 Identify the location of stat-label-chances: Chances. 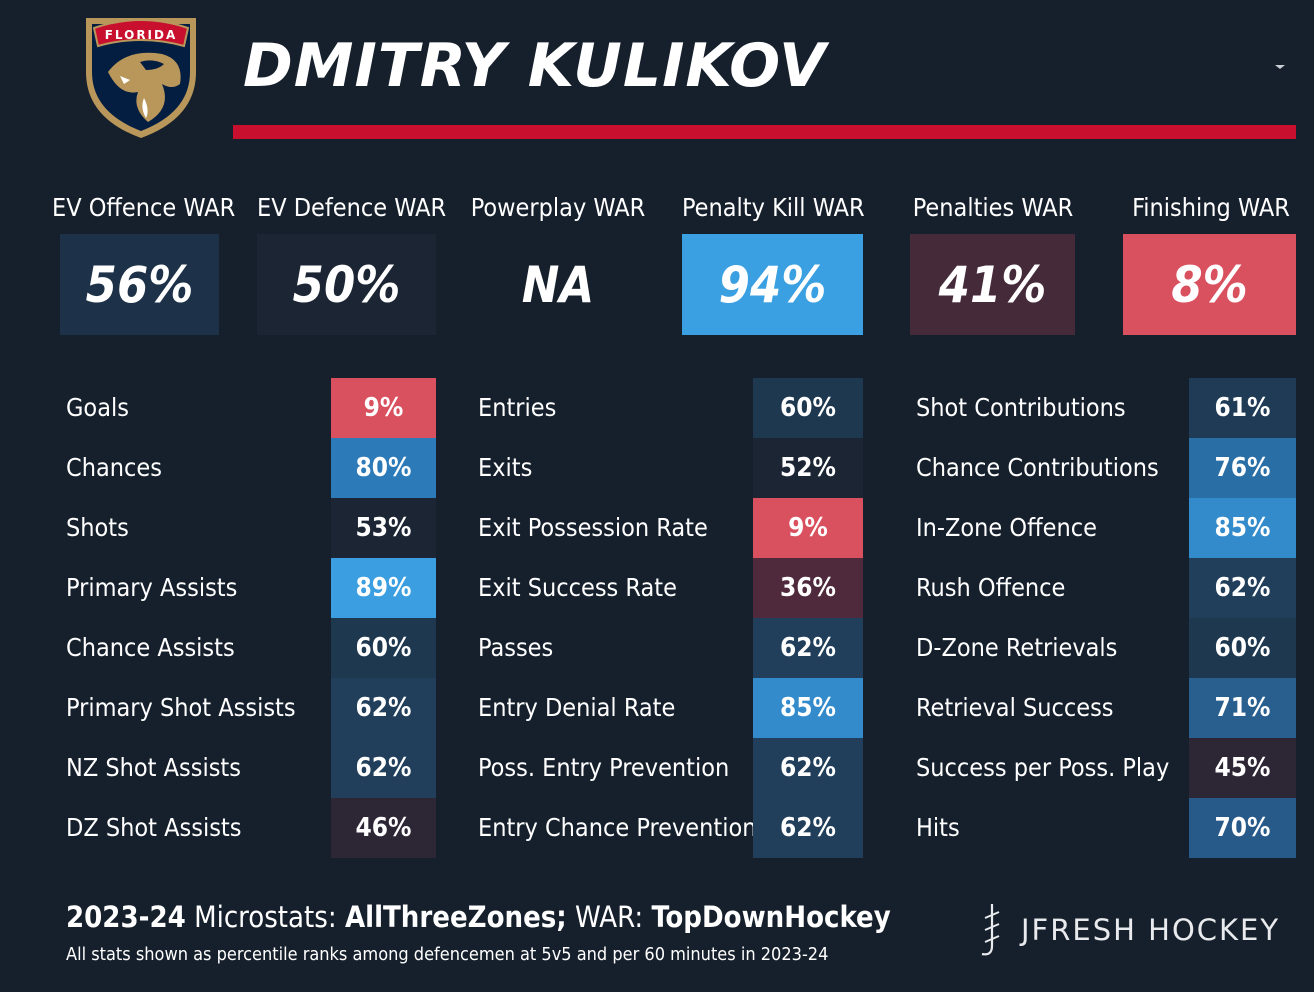
(114, 467).